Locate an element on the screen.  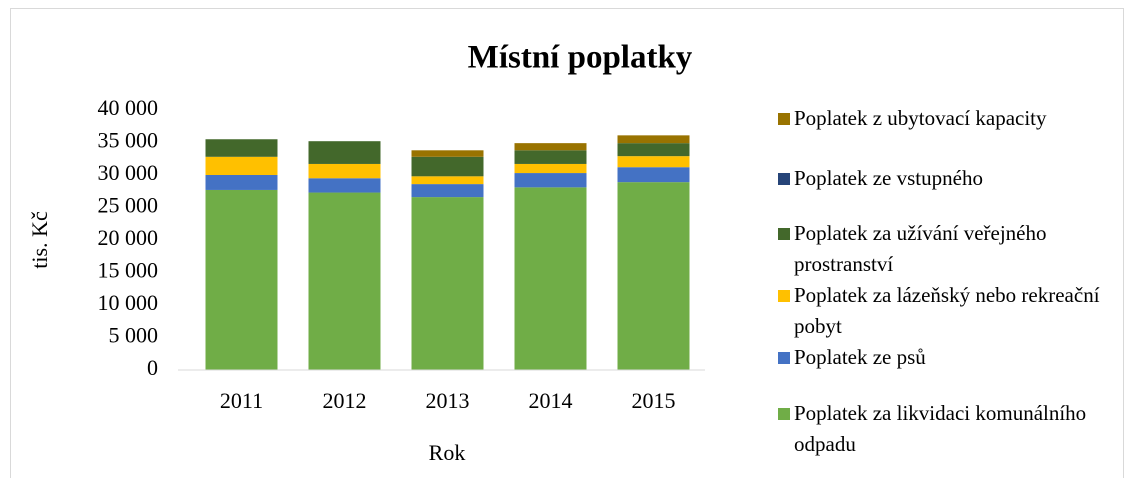
legend-entry: Poplatek za likvidaci komunálního odpadu is located at coordinates (948, 429).